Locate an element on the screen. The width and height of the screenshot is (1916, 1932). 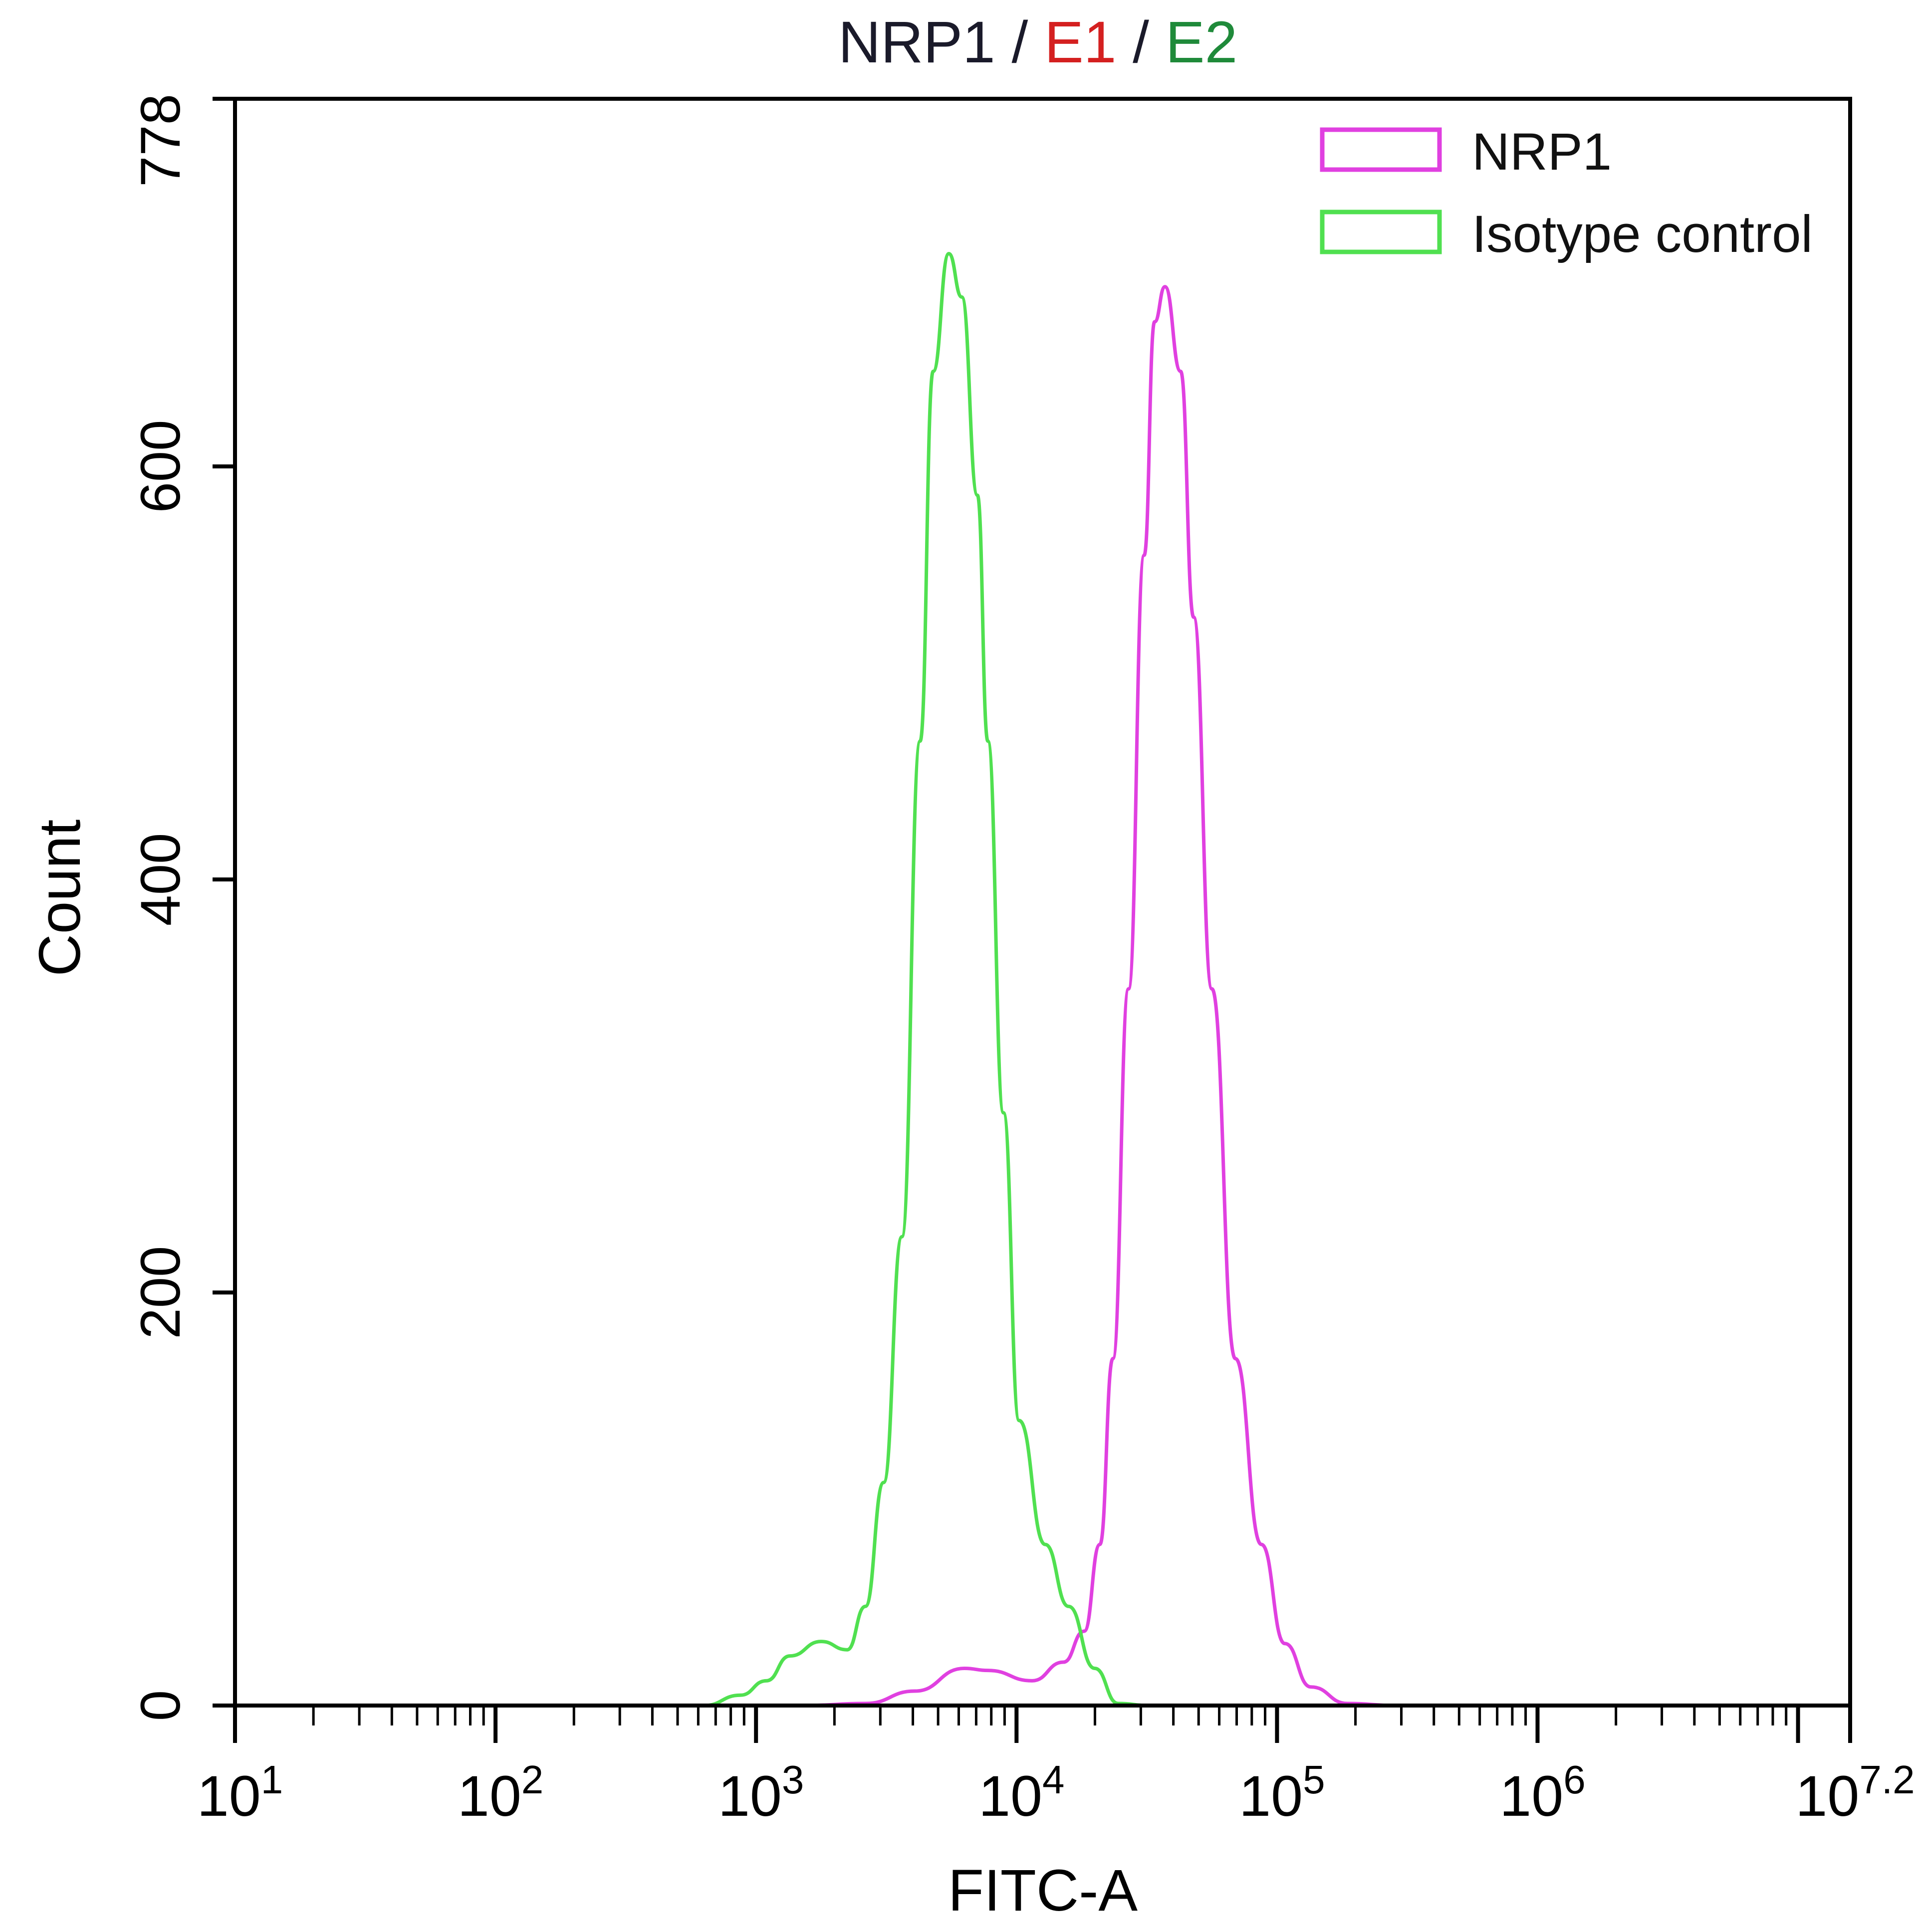
x-tick-exponent: 4 is located at coordinates (1053, 1779).